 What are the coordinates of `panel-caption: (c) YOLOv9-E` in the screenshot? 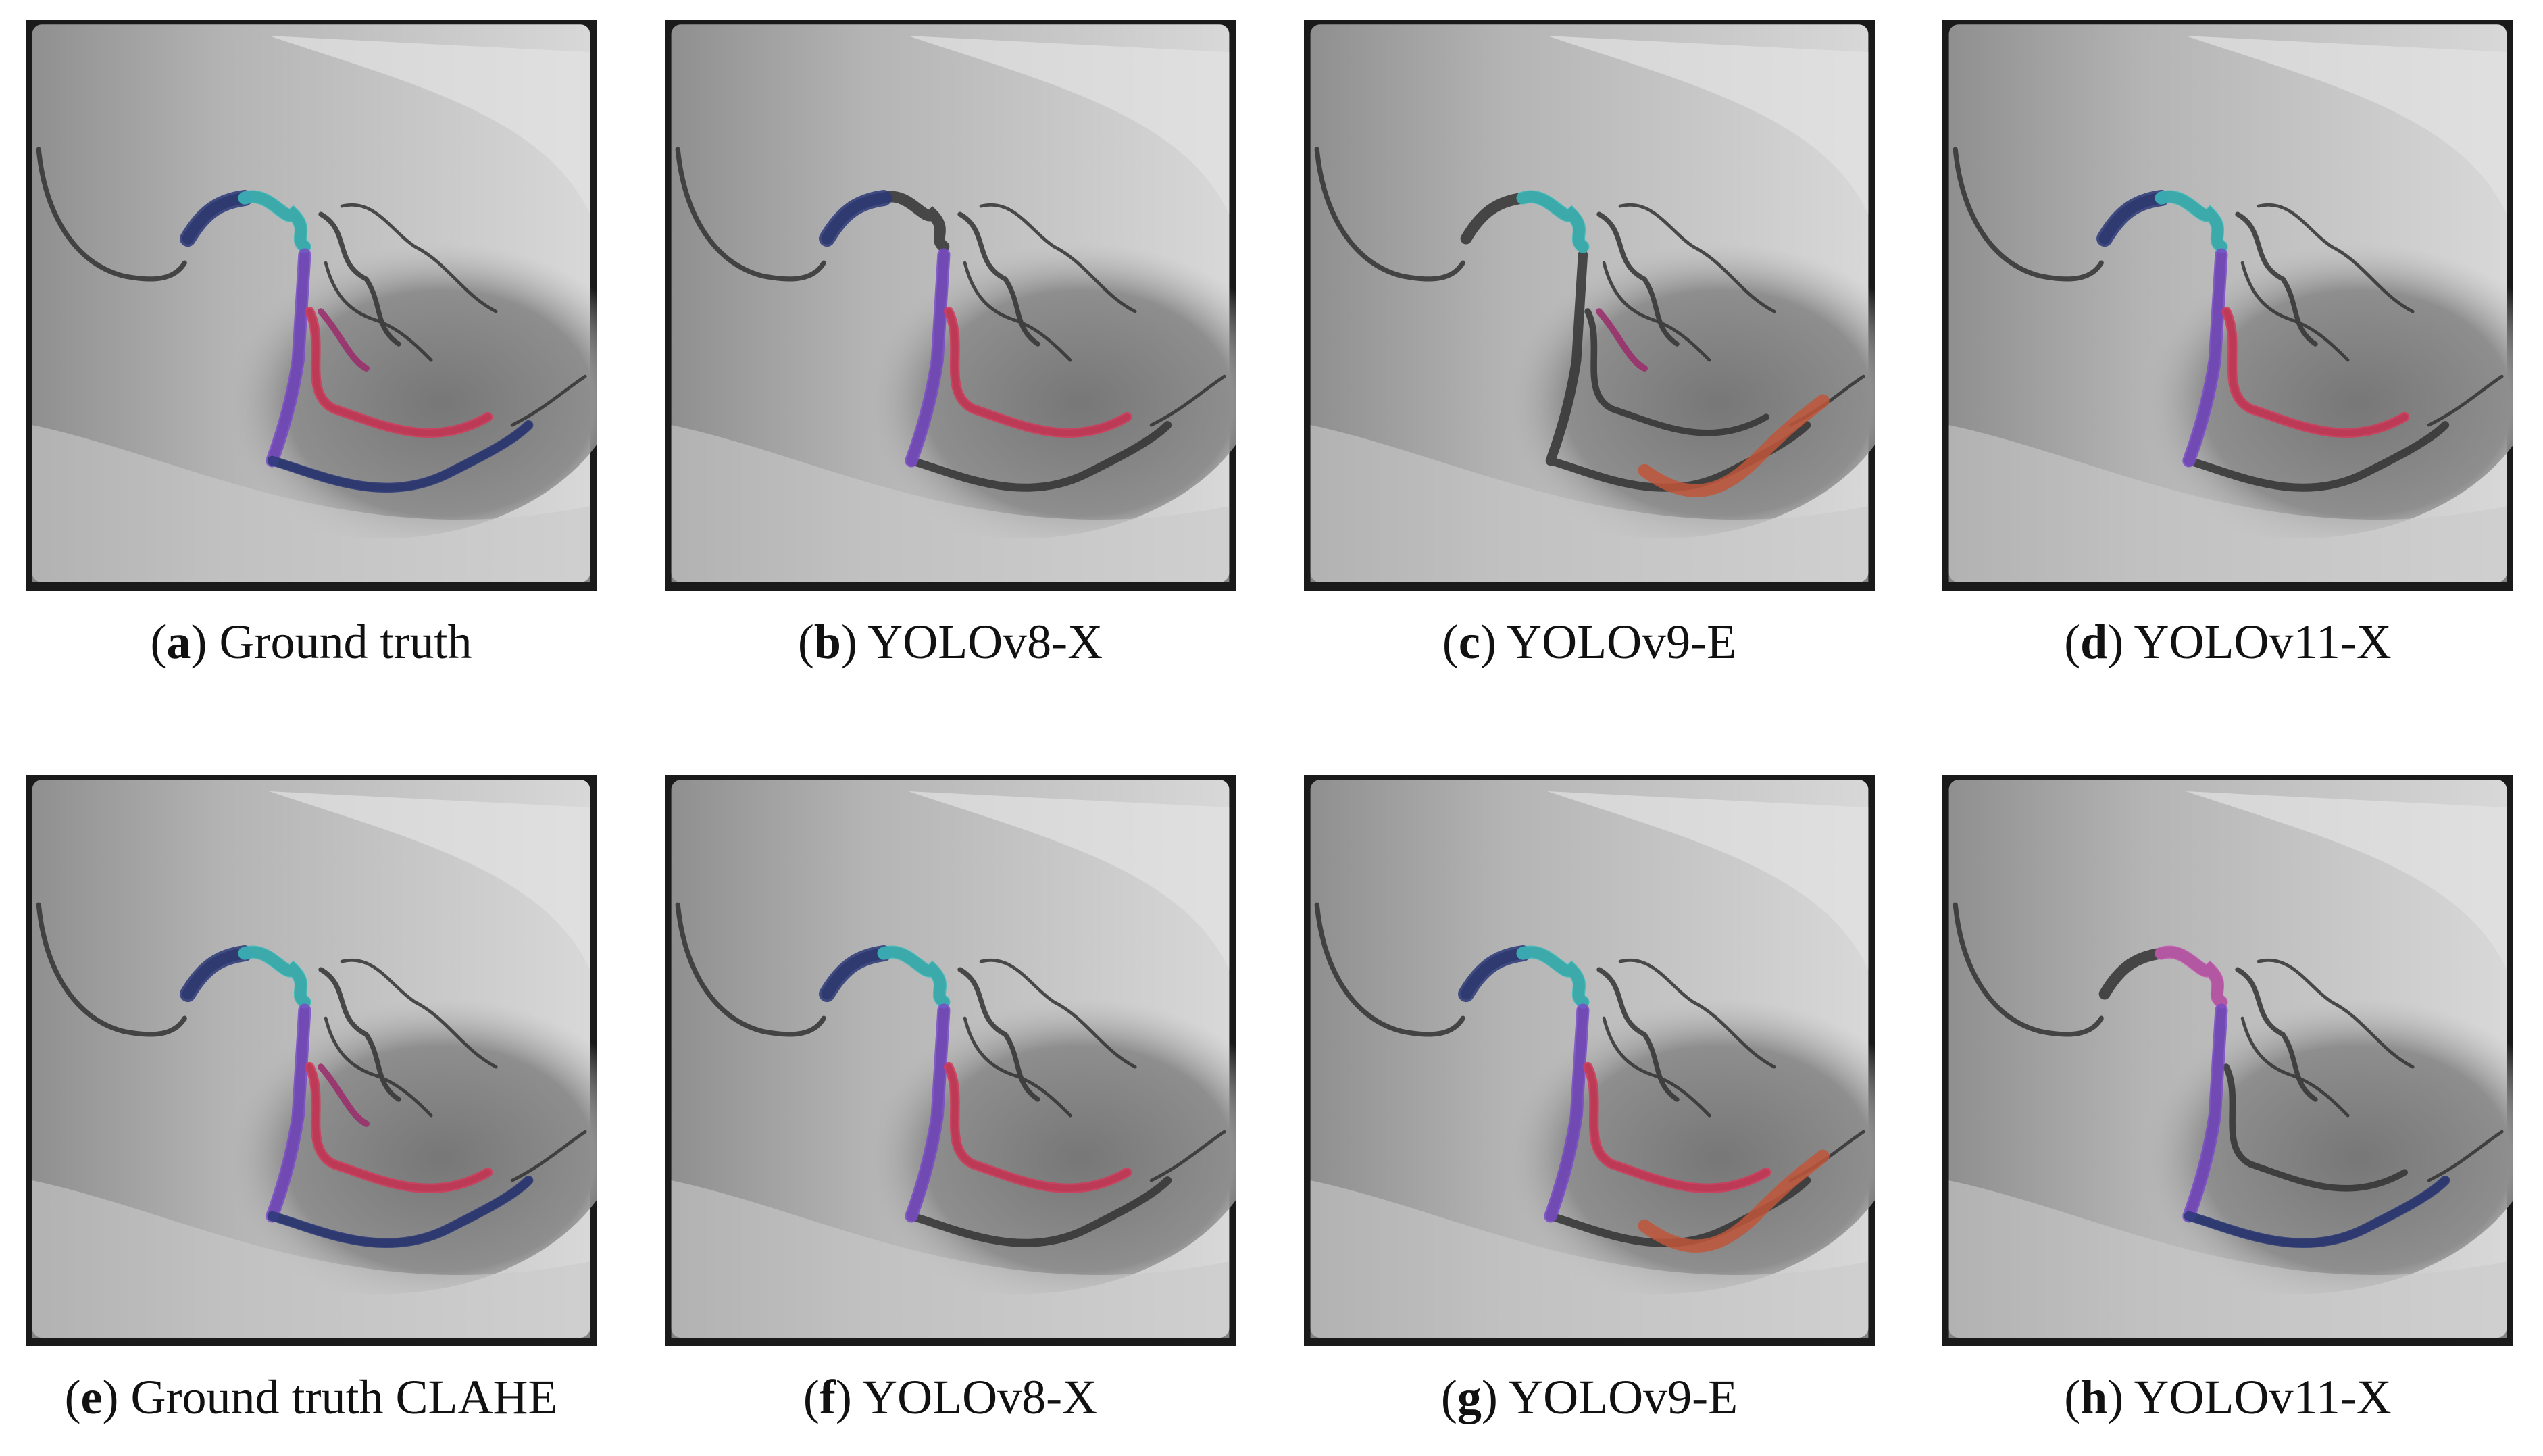 It's located at (1589, 642).